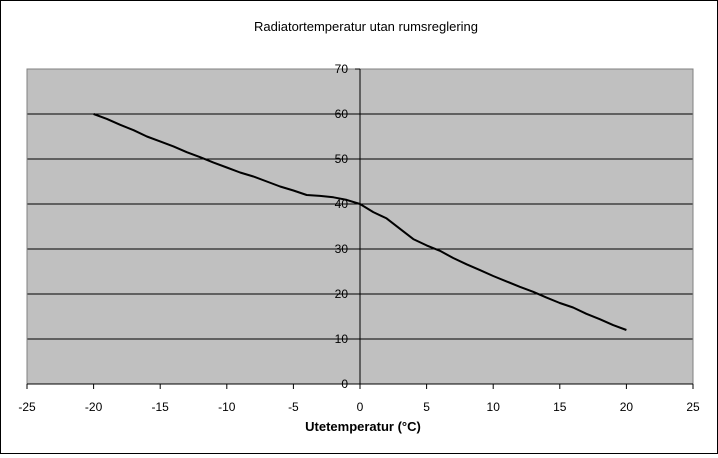 This screenshot has height=458, width=718. Describe the element at coordinates (27, 407) in the screenshot. I see `x-tick-label-0: -25` at that location.